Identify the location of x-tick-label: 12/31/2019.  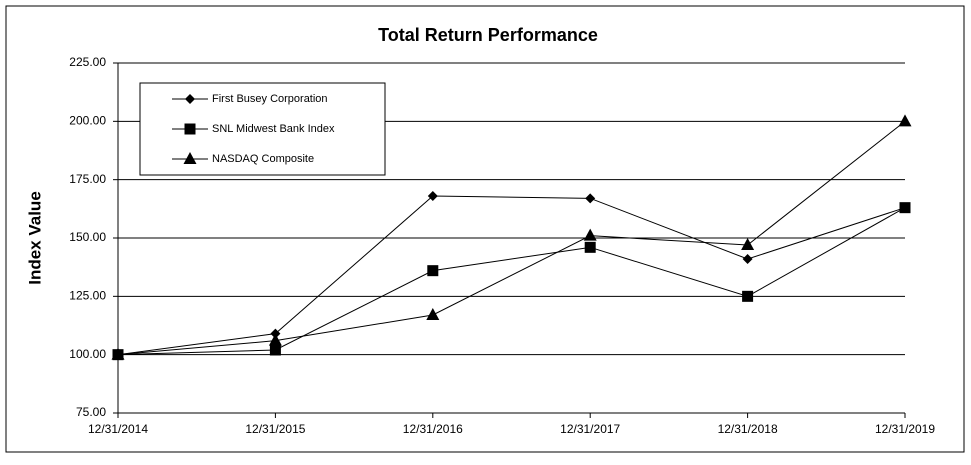
(905, 429).